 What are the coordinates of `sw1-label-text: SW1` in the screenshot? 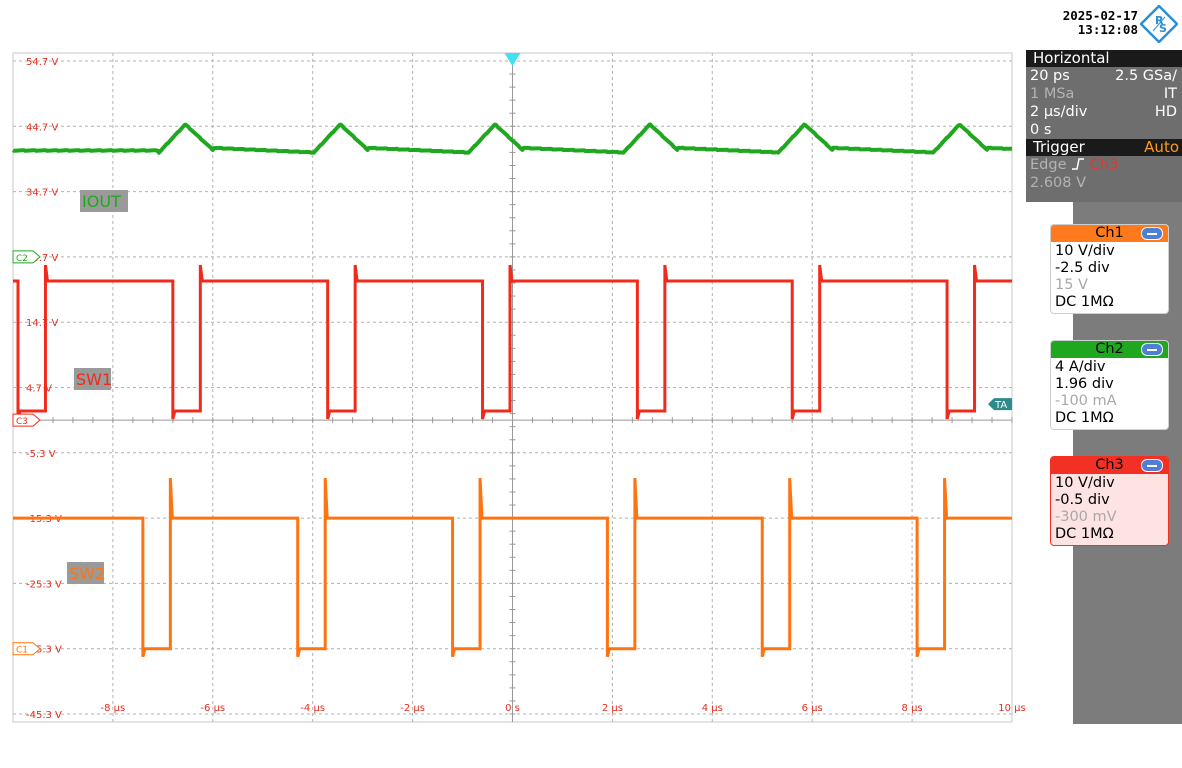 It's located at (94, 379).